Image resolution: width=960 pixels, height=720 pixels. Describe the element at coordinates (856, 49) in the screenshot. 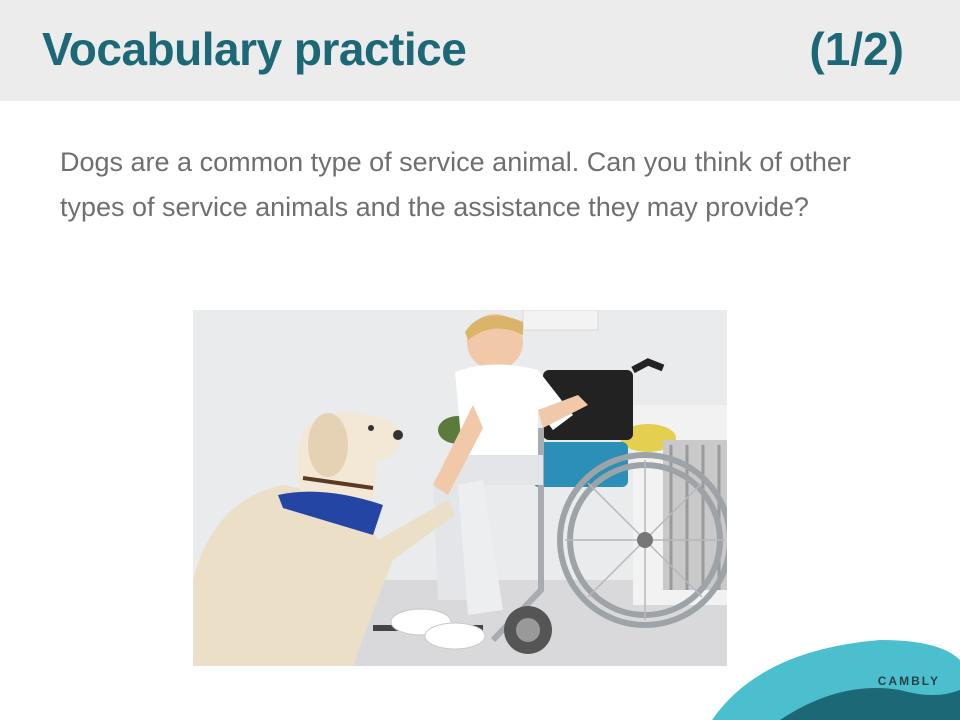

I see `page-indicator: (1/2)` at that location.